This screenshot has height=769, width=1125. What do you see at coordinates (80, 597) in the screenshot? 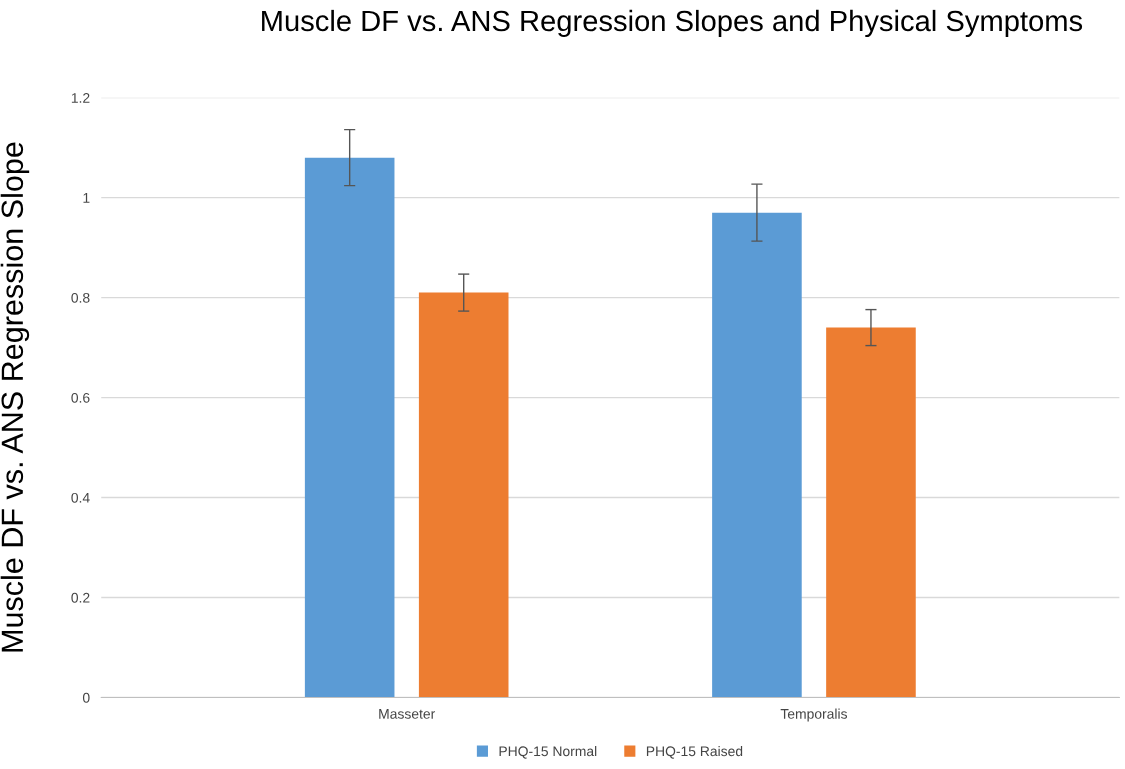
I see `y-tick-label: 0.2` at bounding box center [80, 597].